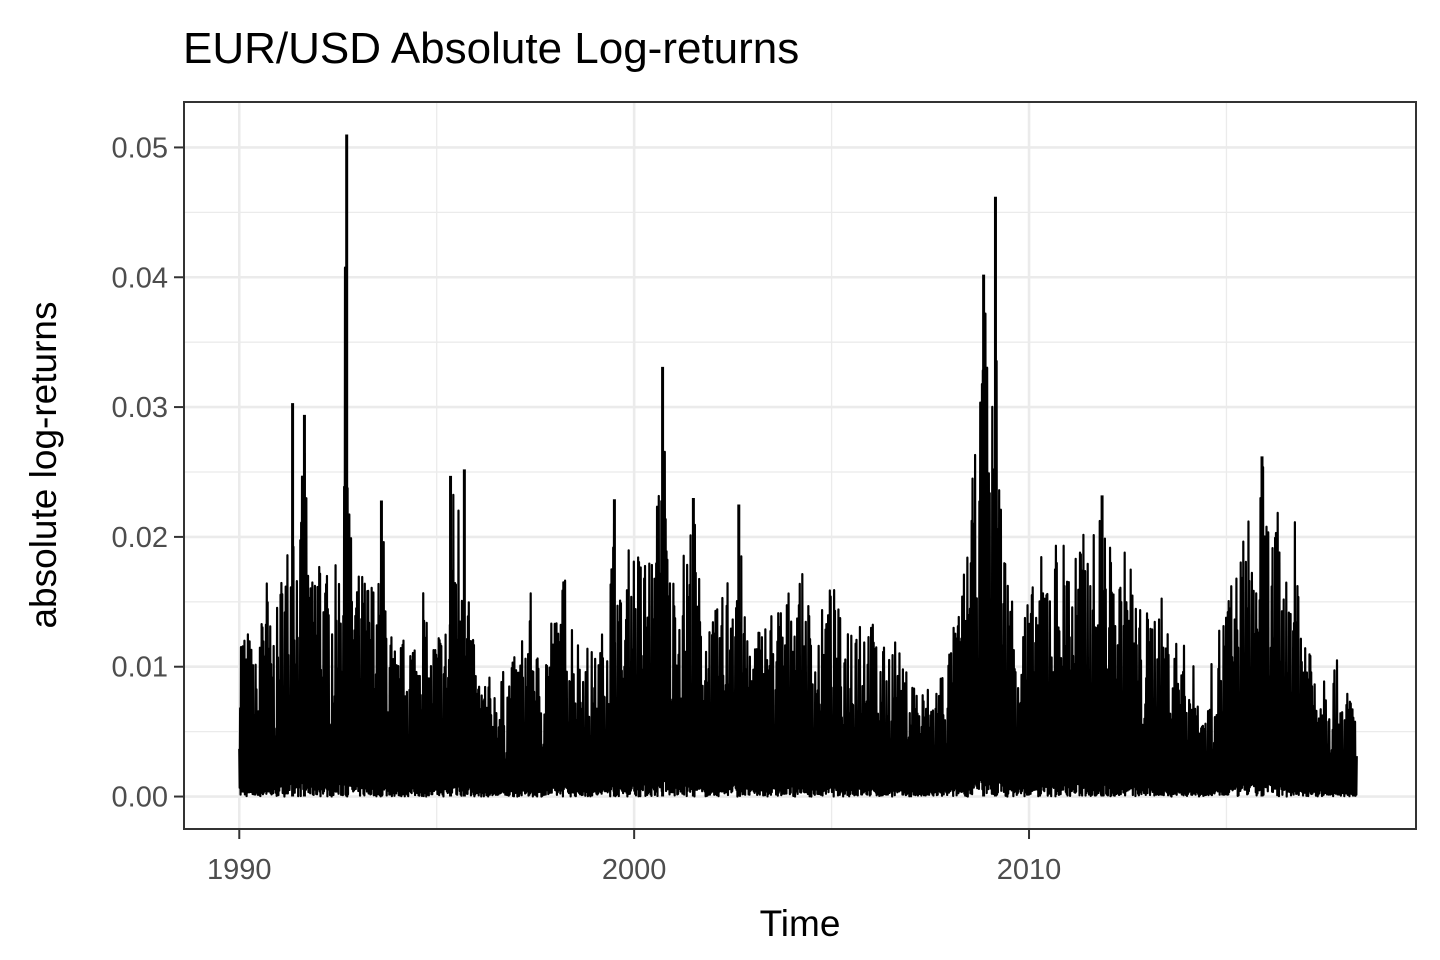 Image resolution: width=1440 pixels, height=960 pixels. I want to click on x-tick-label: 2010, so click(1029, 870).